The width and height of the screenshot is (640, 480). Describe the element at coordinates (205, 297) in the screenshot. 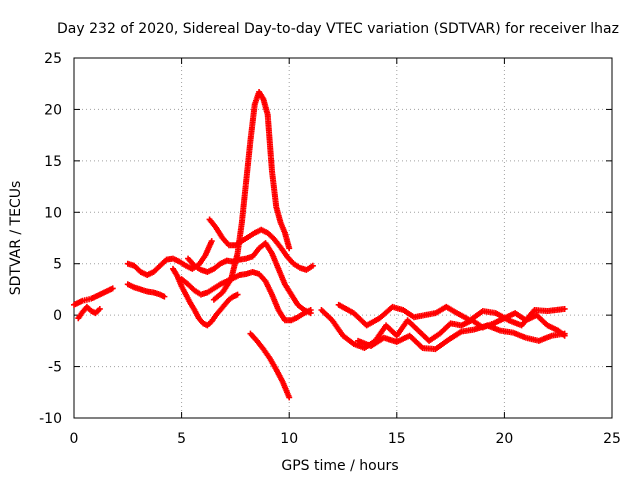

I see `series-dip-curve` at that location.